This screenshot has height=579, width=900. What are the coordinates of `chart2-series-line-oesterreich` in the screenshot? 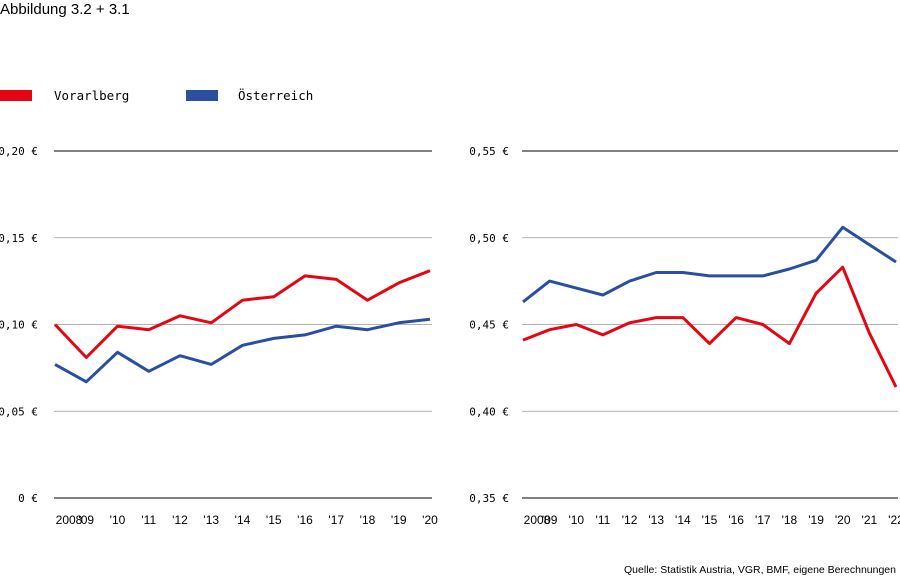 It's located at (709, 264).